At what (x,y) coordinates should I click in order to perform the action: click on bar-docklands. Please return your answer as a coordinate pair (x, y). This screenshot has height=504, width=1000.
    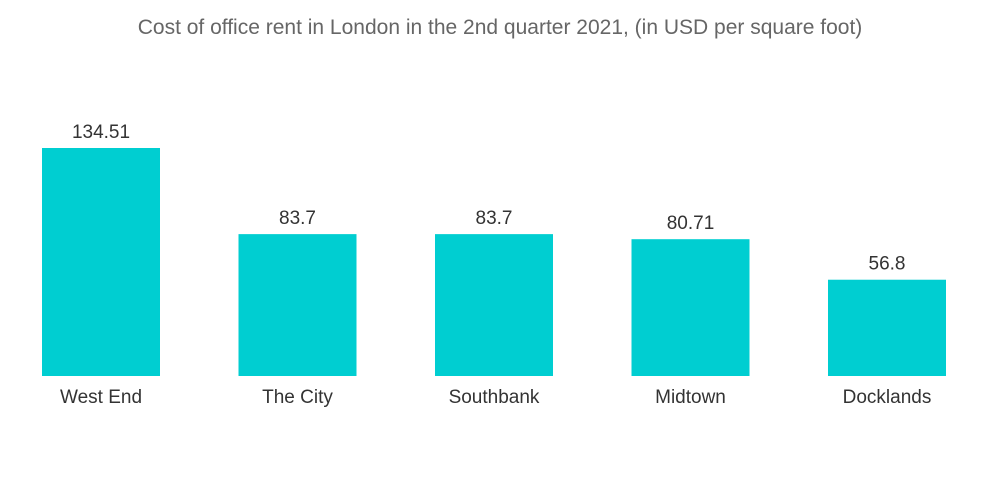
    Looking at the image, I should click on (887, 327).